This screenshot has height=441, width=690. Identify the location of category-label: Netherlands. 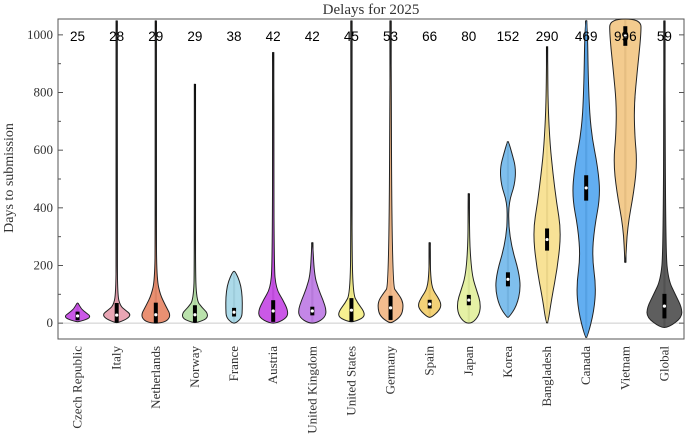
(155, 377).